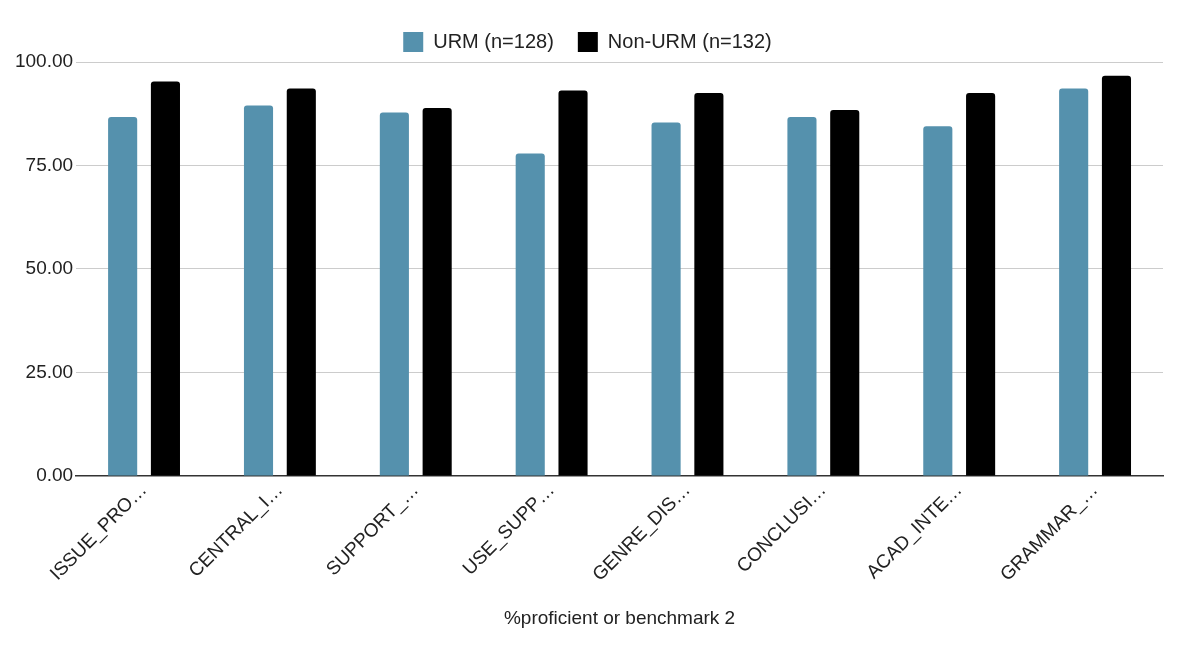  I want to click on y-tick-label: 25.00, so click(49, 371).